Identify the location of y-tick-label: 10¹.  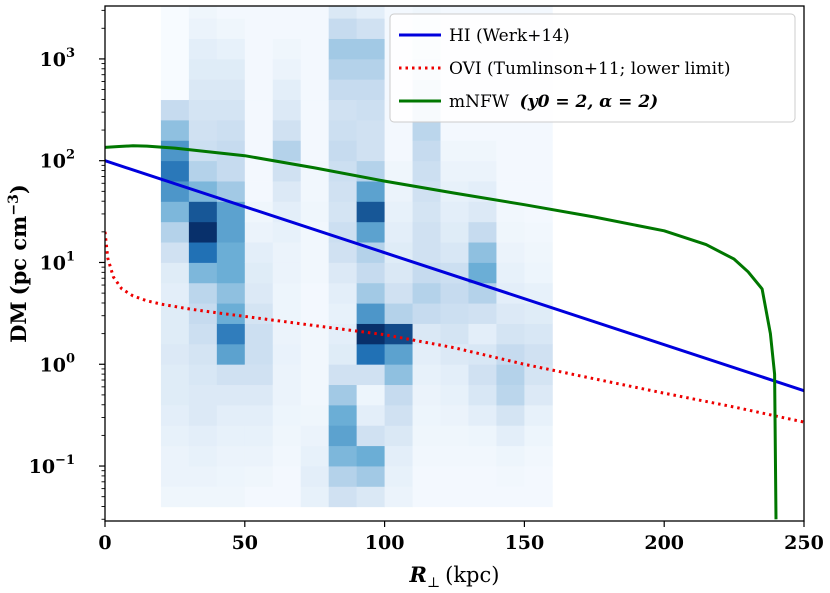
(58, 261).